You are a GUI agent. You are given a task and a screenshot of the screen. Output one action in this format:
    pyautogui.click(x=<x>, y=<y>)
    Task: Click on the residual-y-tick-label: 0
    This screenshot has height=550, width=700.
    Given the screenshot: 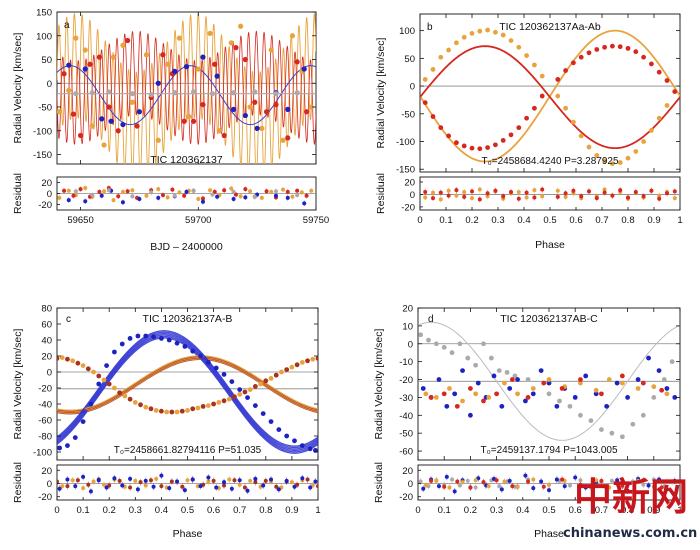 What is the action you would take?
    pyautogui.click(x=49, y=194)
    